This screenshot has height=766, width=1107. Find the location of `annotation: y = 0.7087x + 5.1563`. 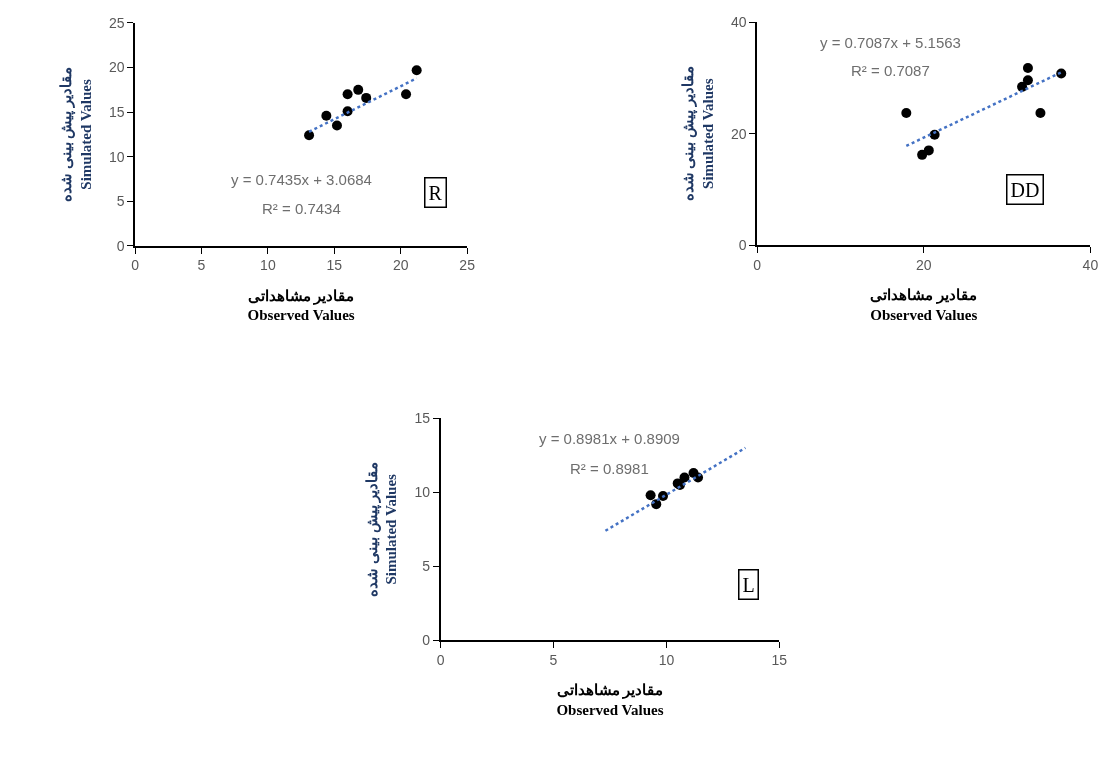

annotation: y = 0.7087x + 5.1563 is located at coordinates (890, 42).